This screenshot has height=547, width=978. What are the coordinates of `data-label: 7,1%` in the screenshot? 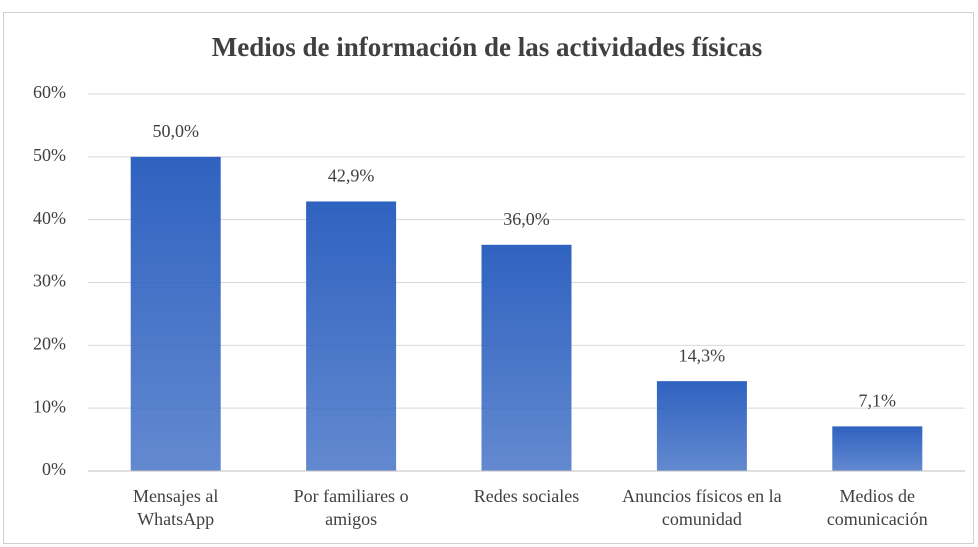 It's located at (878, 401).